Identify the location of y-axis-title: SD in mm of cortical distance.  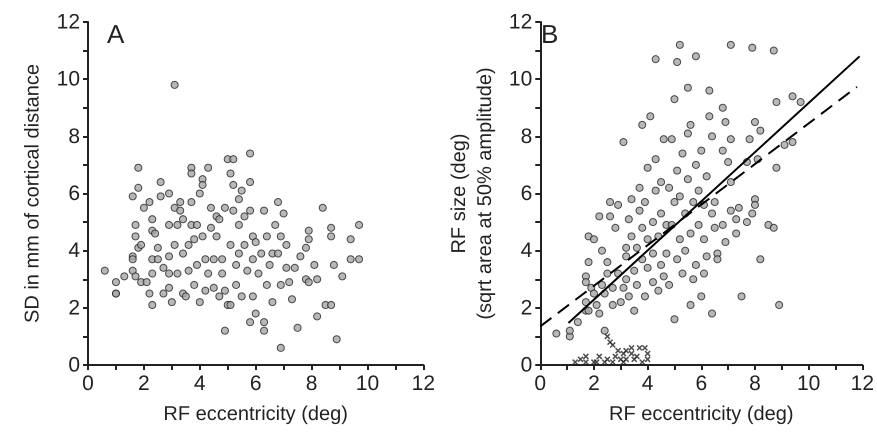
(33, 193).